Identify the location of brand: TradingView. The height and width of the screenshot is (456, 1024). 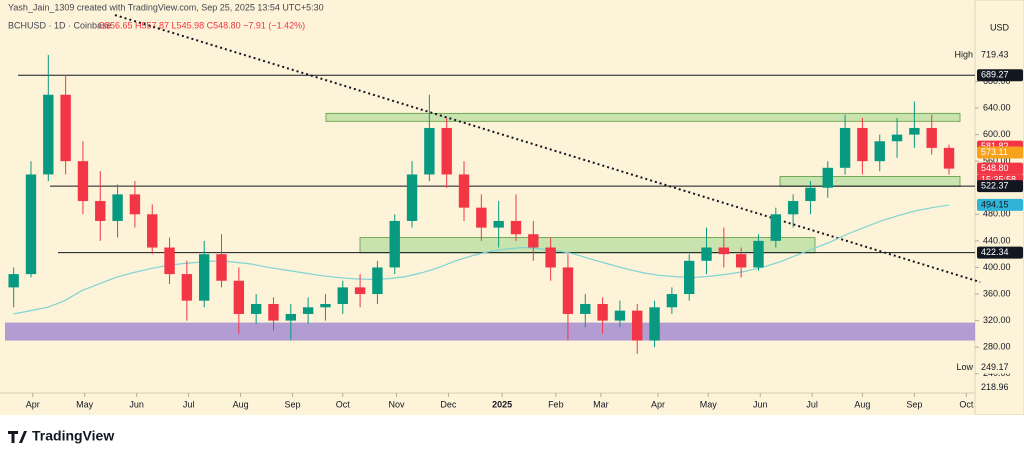
(73, 436).